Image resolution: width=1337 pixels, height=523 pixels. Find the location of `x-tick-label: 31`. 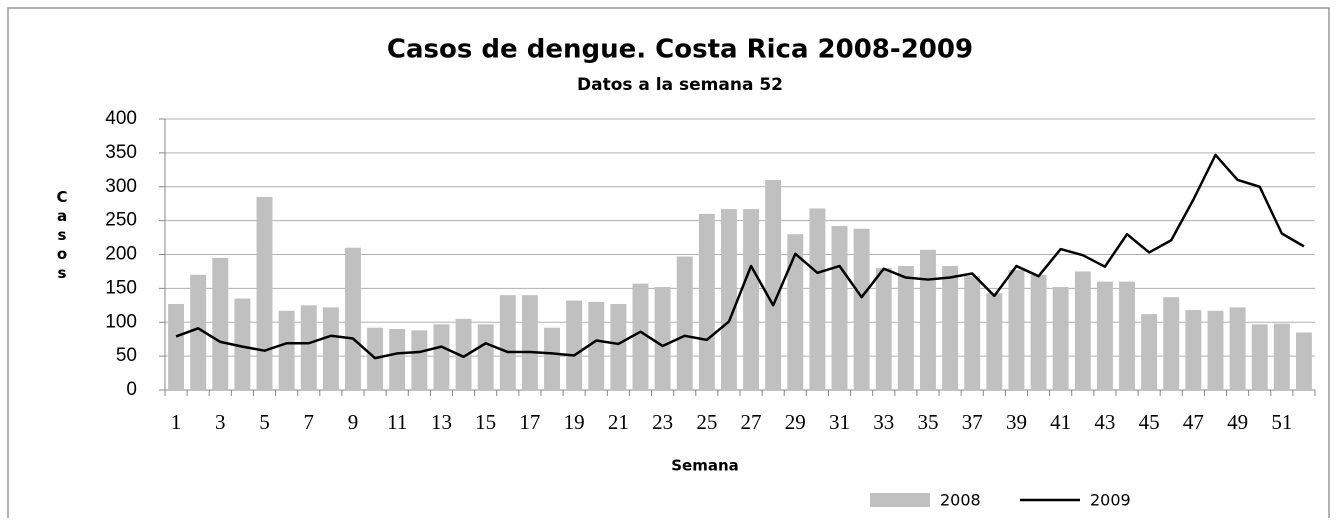

x-tick-label: 31 is located at coordinates (839, 422).